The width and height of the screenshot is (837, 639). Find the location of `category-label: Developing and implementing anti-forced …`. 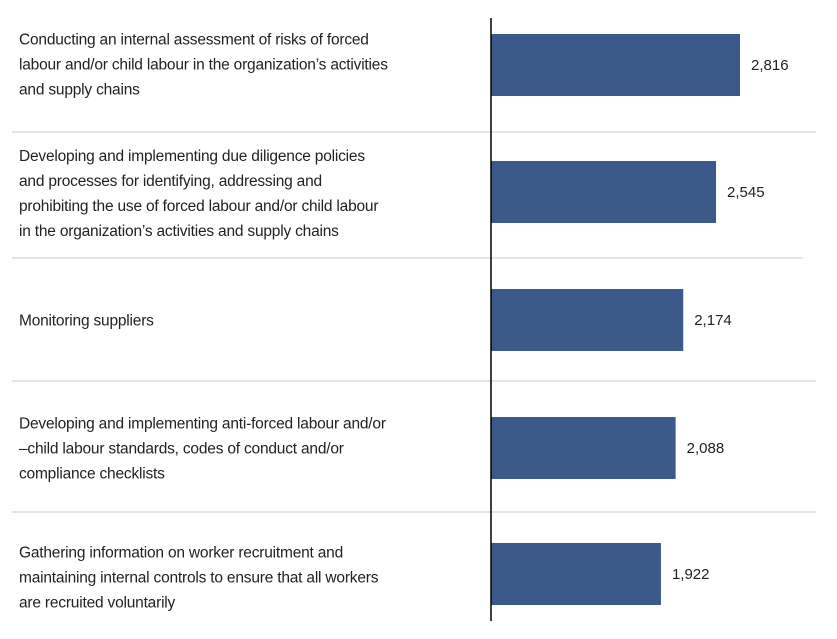

category-label: Developing and implementing anti-forced … is located at coordinates (249, 449).